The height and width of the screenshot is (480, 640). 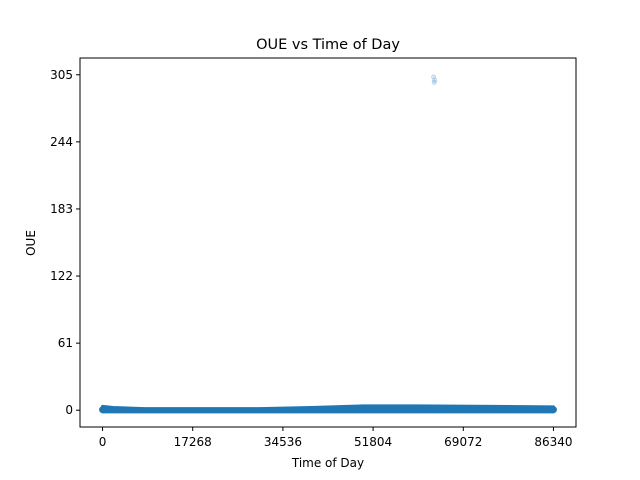 I want to click on chart-title: OUE vs Time of Day, so click(x=328, y=45).